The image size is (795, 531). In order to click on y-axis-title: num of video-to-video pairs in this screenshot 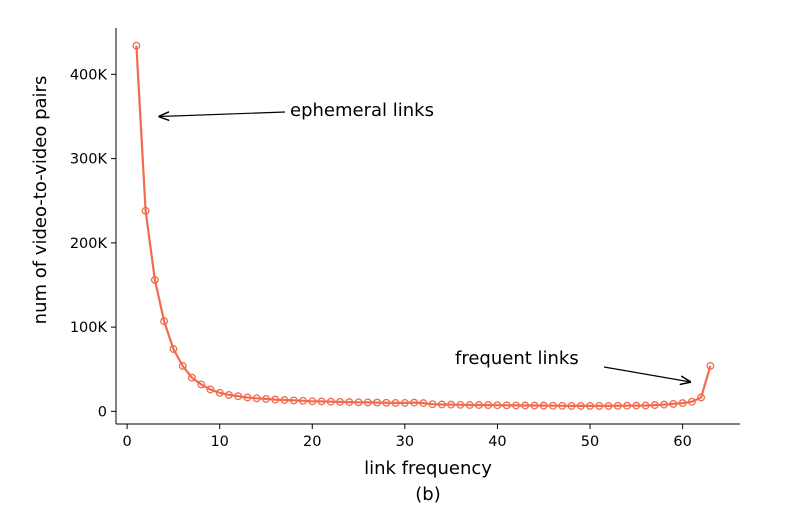, I will do `click(40, 200)`.